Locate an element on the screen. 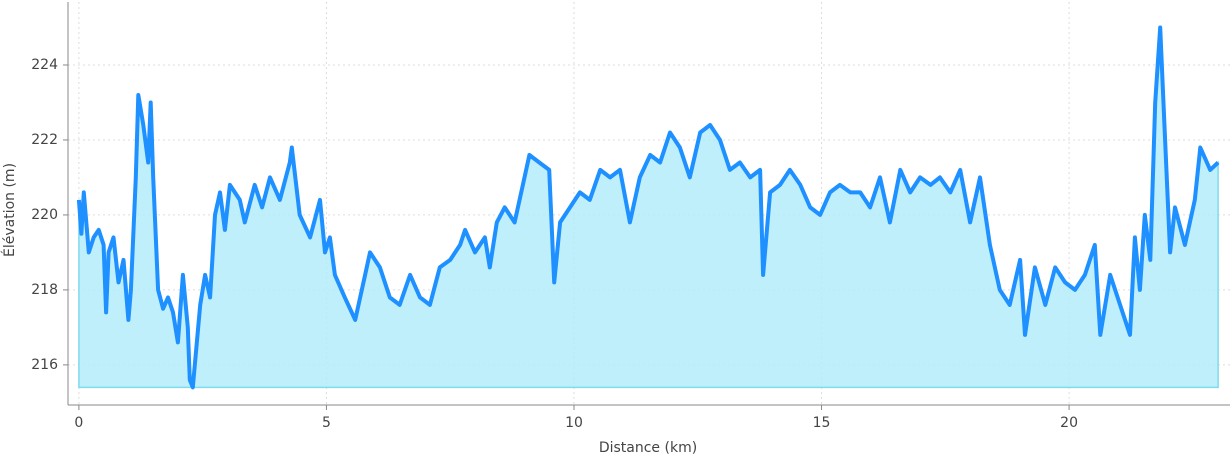 The width and height of the screenshot is (1232, 460). y-tick-label: 216 is located at coordinates (44, 365).